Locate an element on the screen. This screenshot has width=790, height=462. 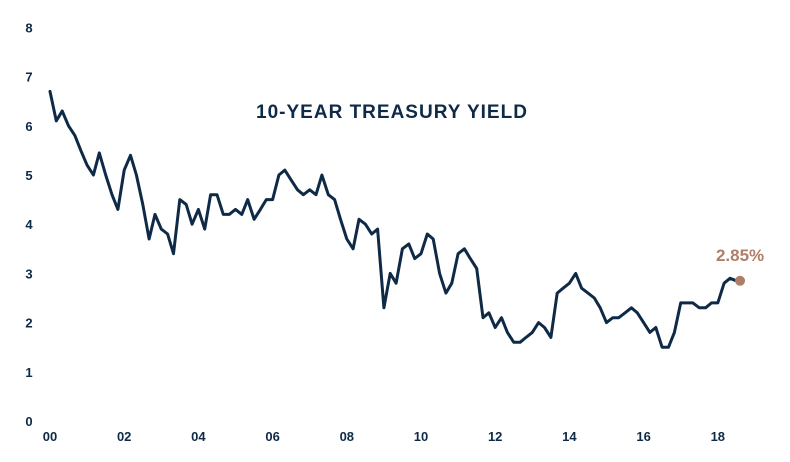
y-tick-label: 8 is located at coordinates (28, 27).